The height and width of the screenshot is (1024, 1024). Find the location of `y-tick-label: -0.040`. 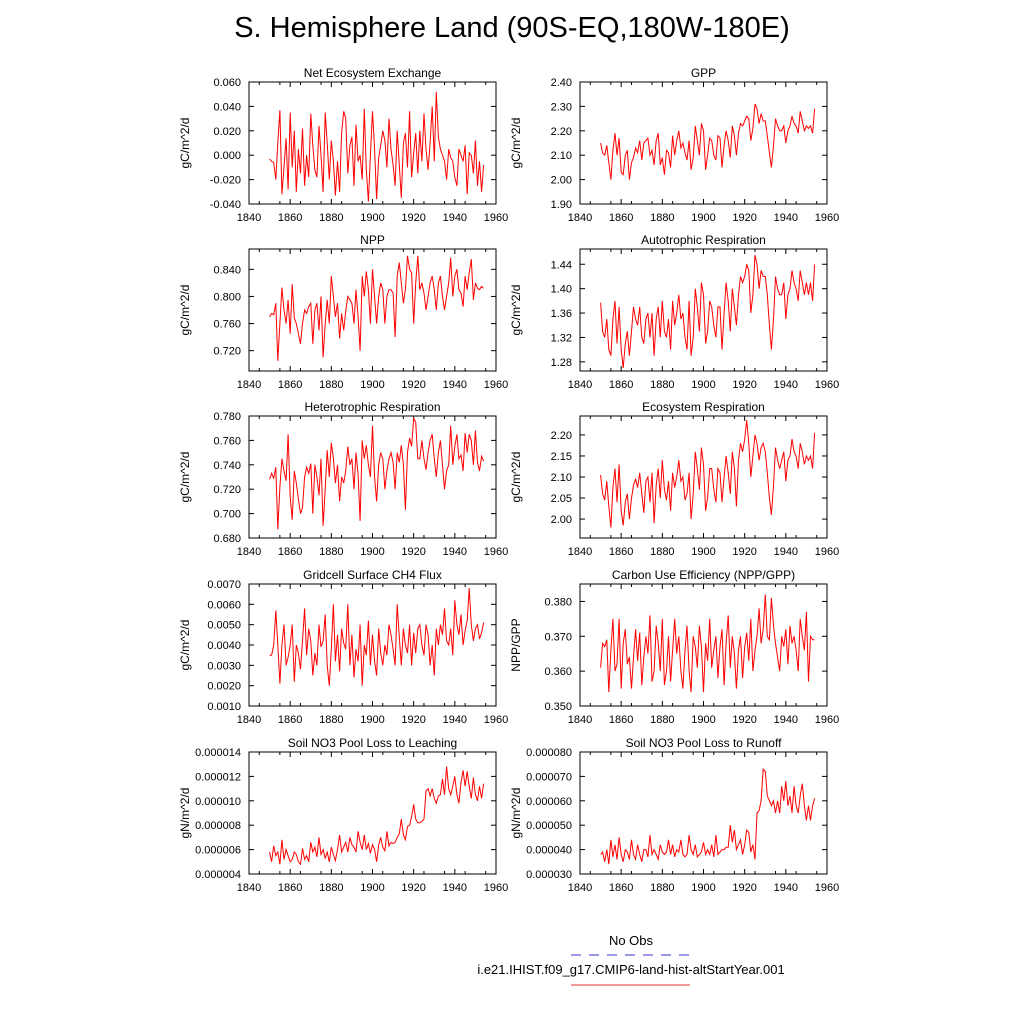

y-tick-label: -0.040 is located at coordinates (225, 205).